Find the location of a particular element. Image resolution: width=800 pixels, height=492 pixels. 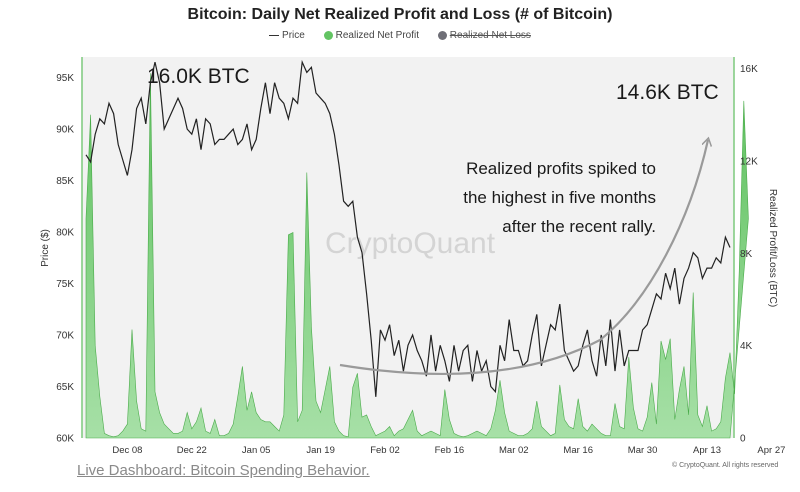

annotation-callout-line-2: the highest in five months is located at coordinates (559, 197).